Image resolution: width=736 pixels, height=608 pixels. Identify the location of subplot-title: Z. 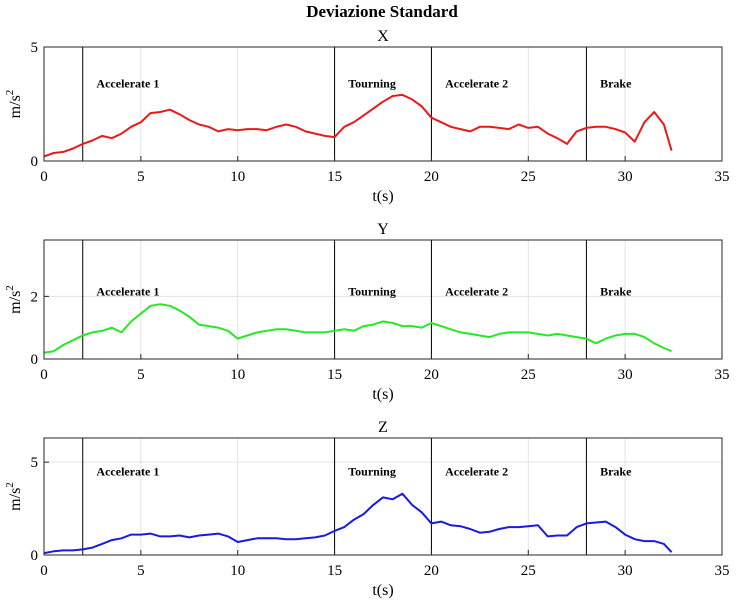
(383, 427).